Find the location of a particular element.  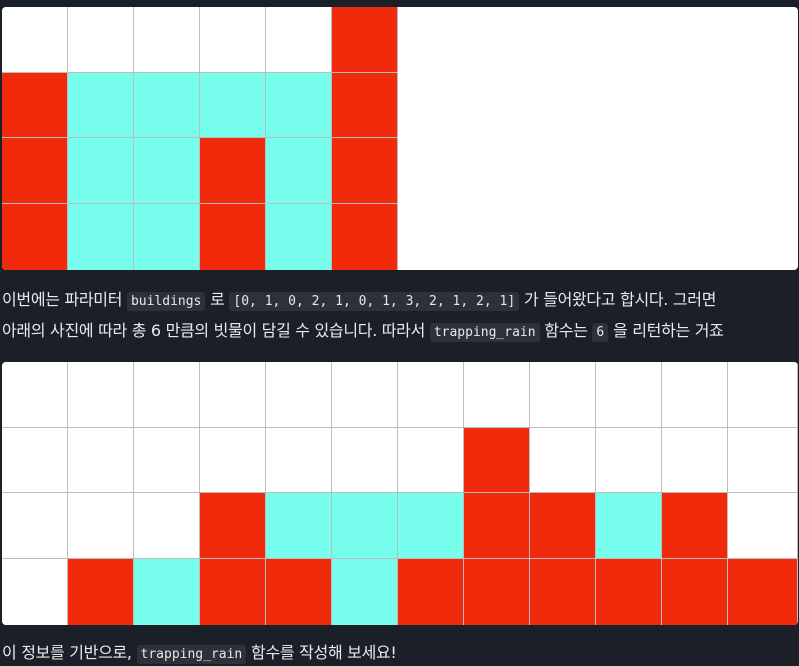

code-buildings-array: [0, 1, 0, 2, 1, 0, 1, 3, 2, 1, 2, 1] is located at coordinates (374, 301).